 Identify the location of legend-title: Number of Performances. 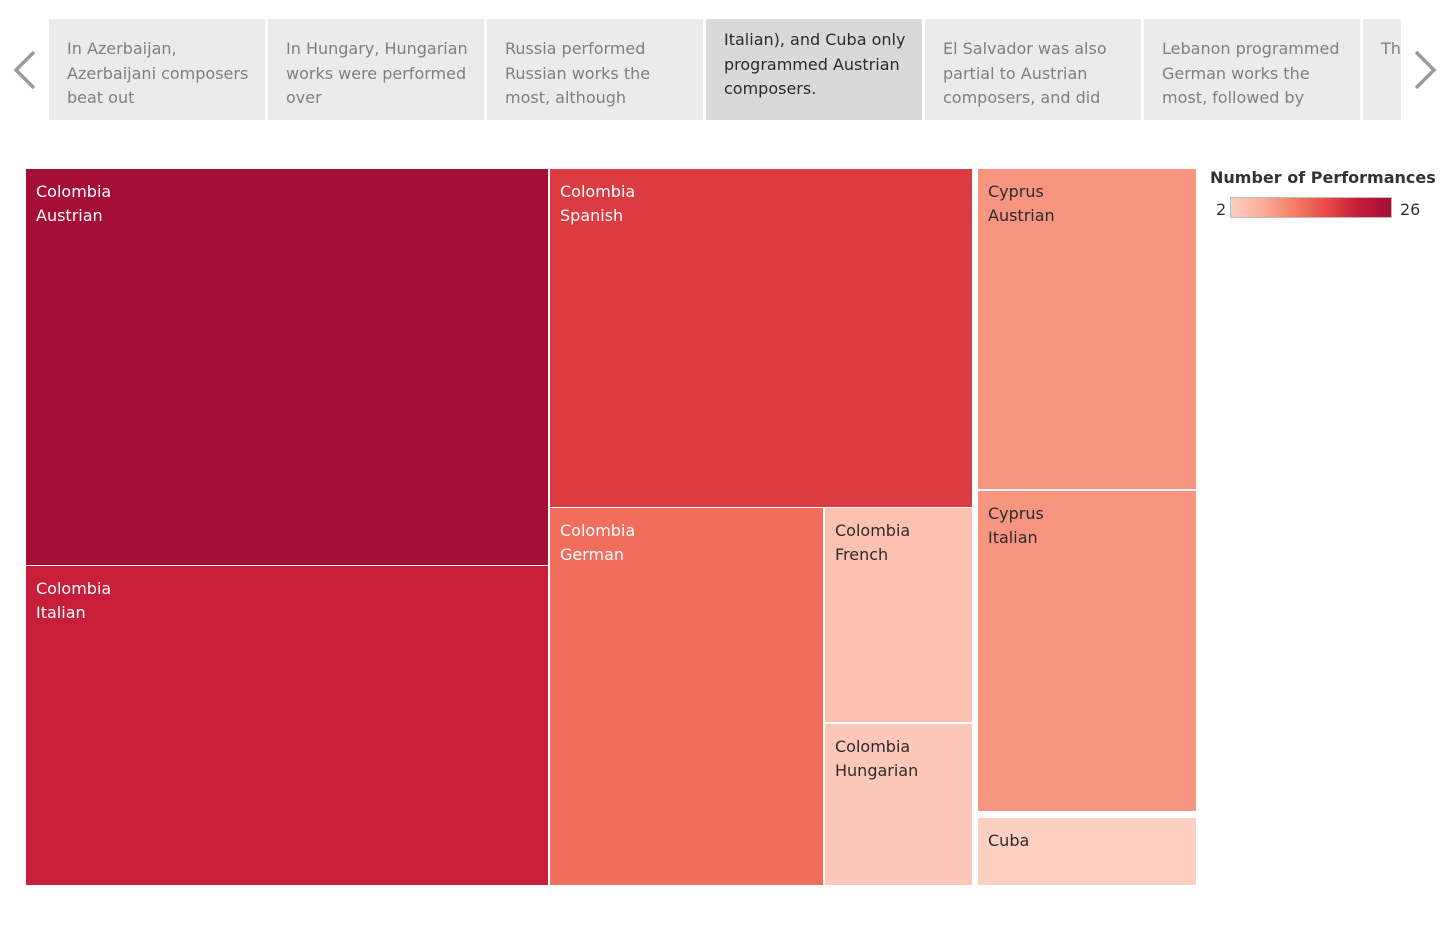
(1323, 177).